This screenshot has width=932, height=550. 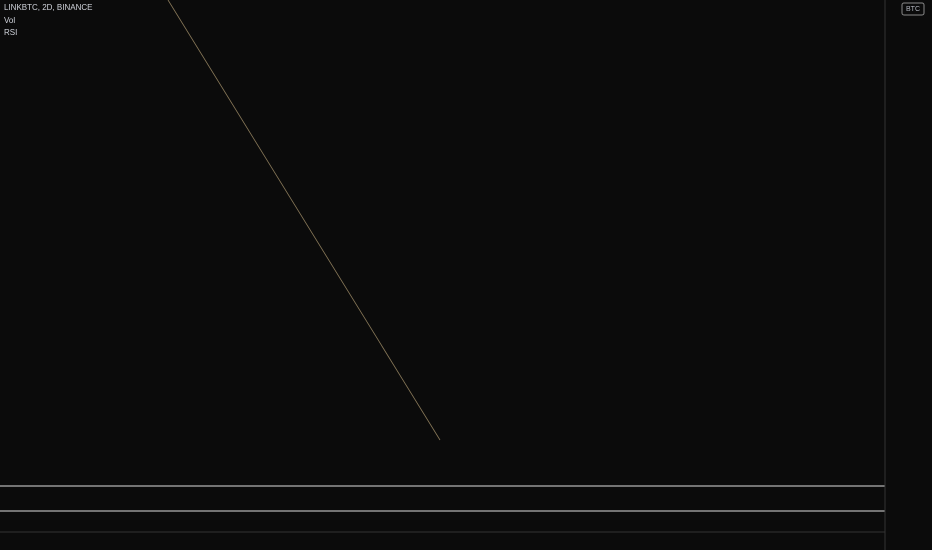 What do you see at coordinates (48, 7) in the screenshot?
I see `symbol: LINKBTC, 2D, BINANCE` at bounding box center [48, 7].